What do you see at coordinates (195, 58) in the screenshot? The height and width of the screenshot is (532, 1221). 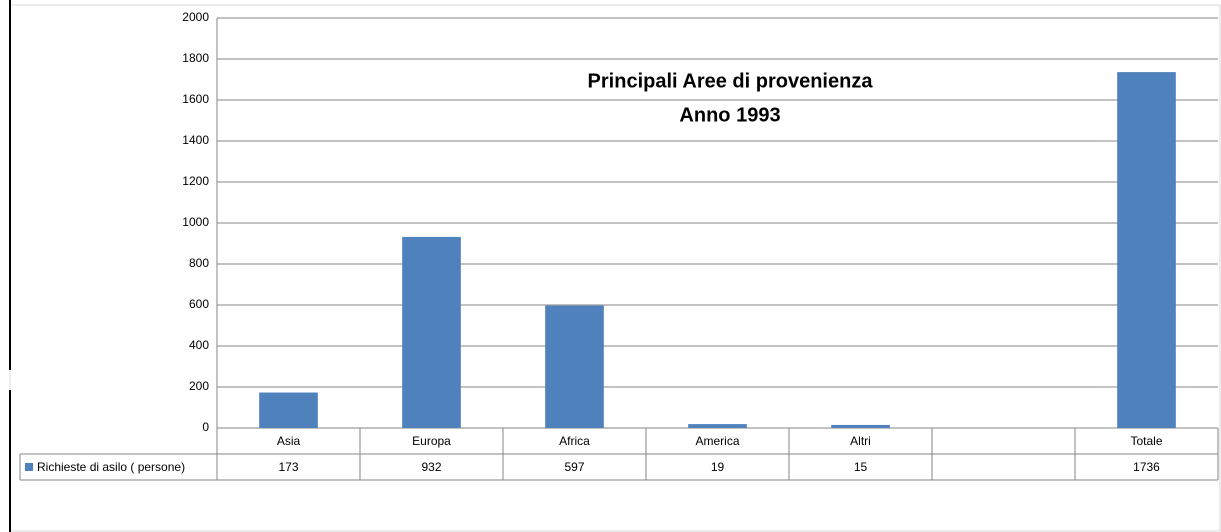 I see `y-tick-label: 1800` at bounding box center [195, 58].